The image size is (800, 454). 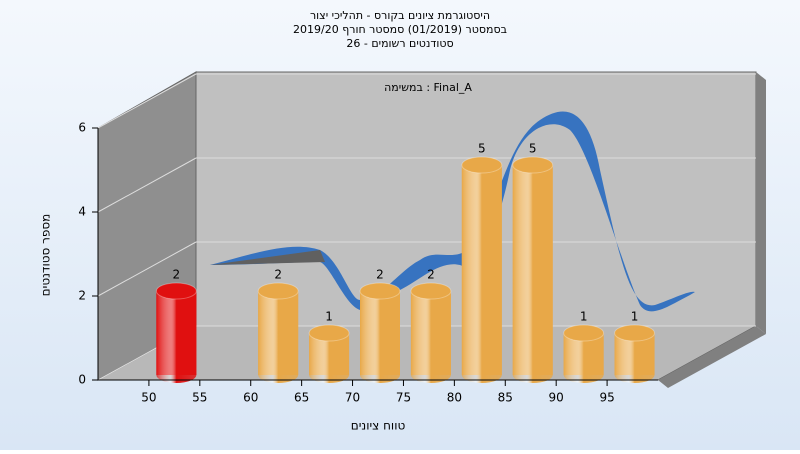 I want to click on y-tick-label: 2, so click(x=82, y=296).